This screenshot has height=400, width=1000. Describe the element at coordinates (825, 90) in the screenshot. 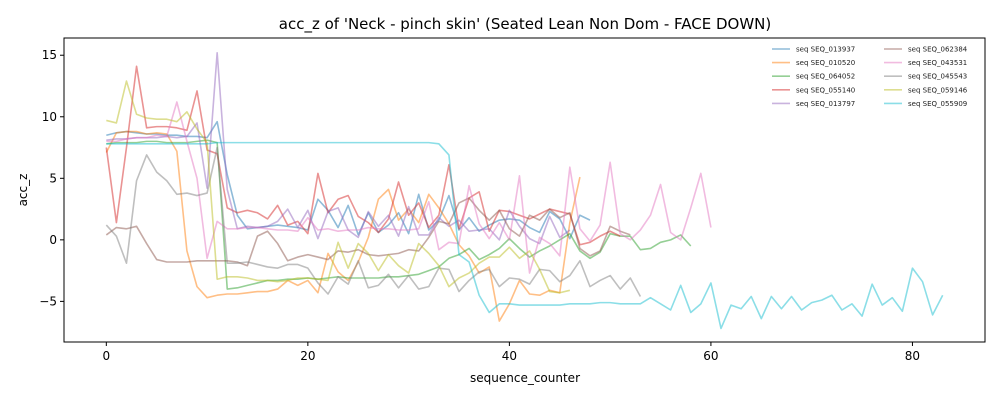

I see `legend-label-3: seq SEQ_055140` at that location.